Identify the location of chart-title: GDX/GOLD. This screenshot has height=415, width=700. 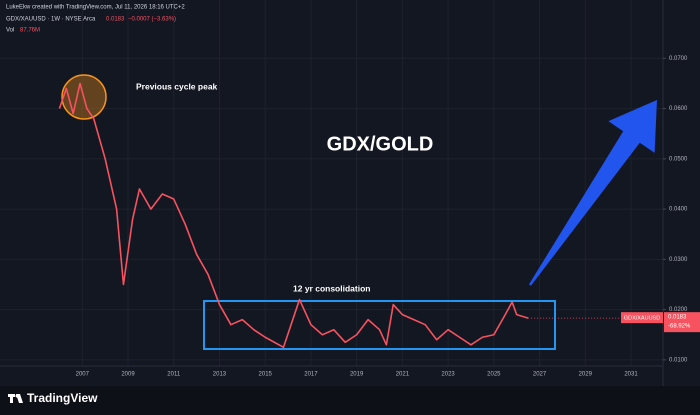
(380, 144).